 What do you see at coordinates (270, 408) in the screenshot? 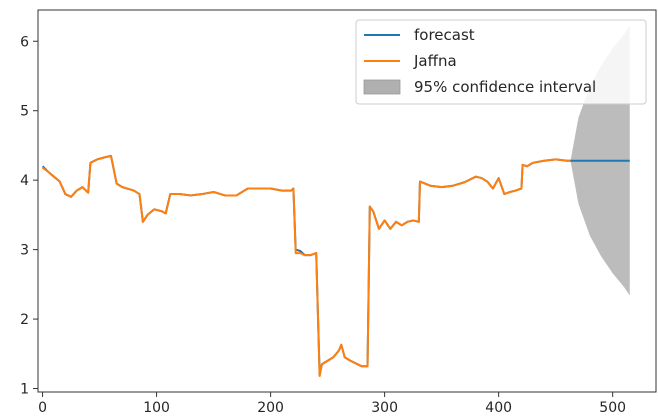
I see `x-tick-label: 200` at bounding box center [270, 408].